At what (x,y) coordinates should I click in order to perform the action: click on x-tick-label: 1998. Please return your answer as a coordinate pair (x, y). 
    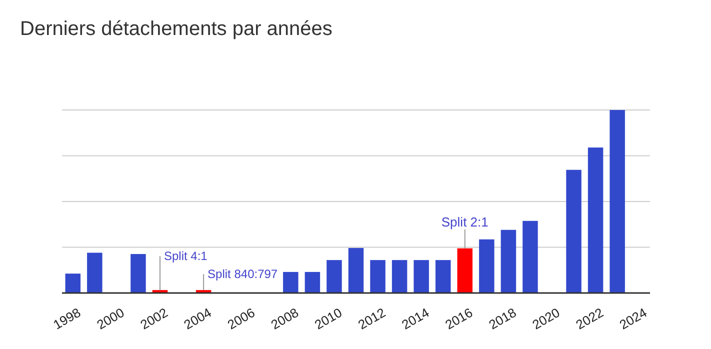
    Looking at the image, I should click on (67, 318).